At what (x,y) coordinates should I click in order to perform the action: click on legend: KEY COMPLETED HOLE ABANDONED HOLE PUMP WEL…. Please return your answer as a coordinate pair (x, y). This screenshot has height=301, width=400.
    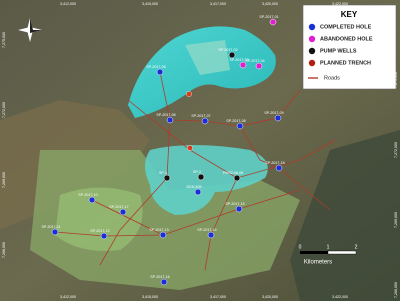
    Looking at the image, I should click on (349, 47).